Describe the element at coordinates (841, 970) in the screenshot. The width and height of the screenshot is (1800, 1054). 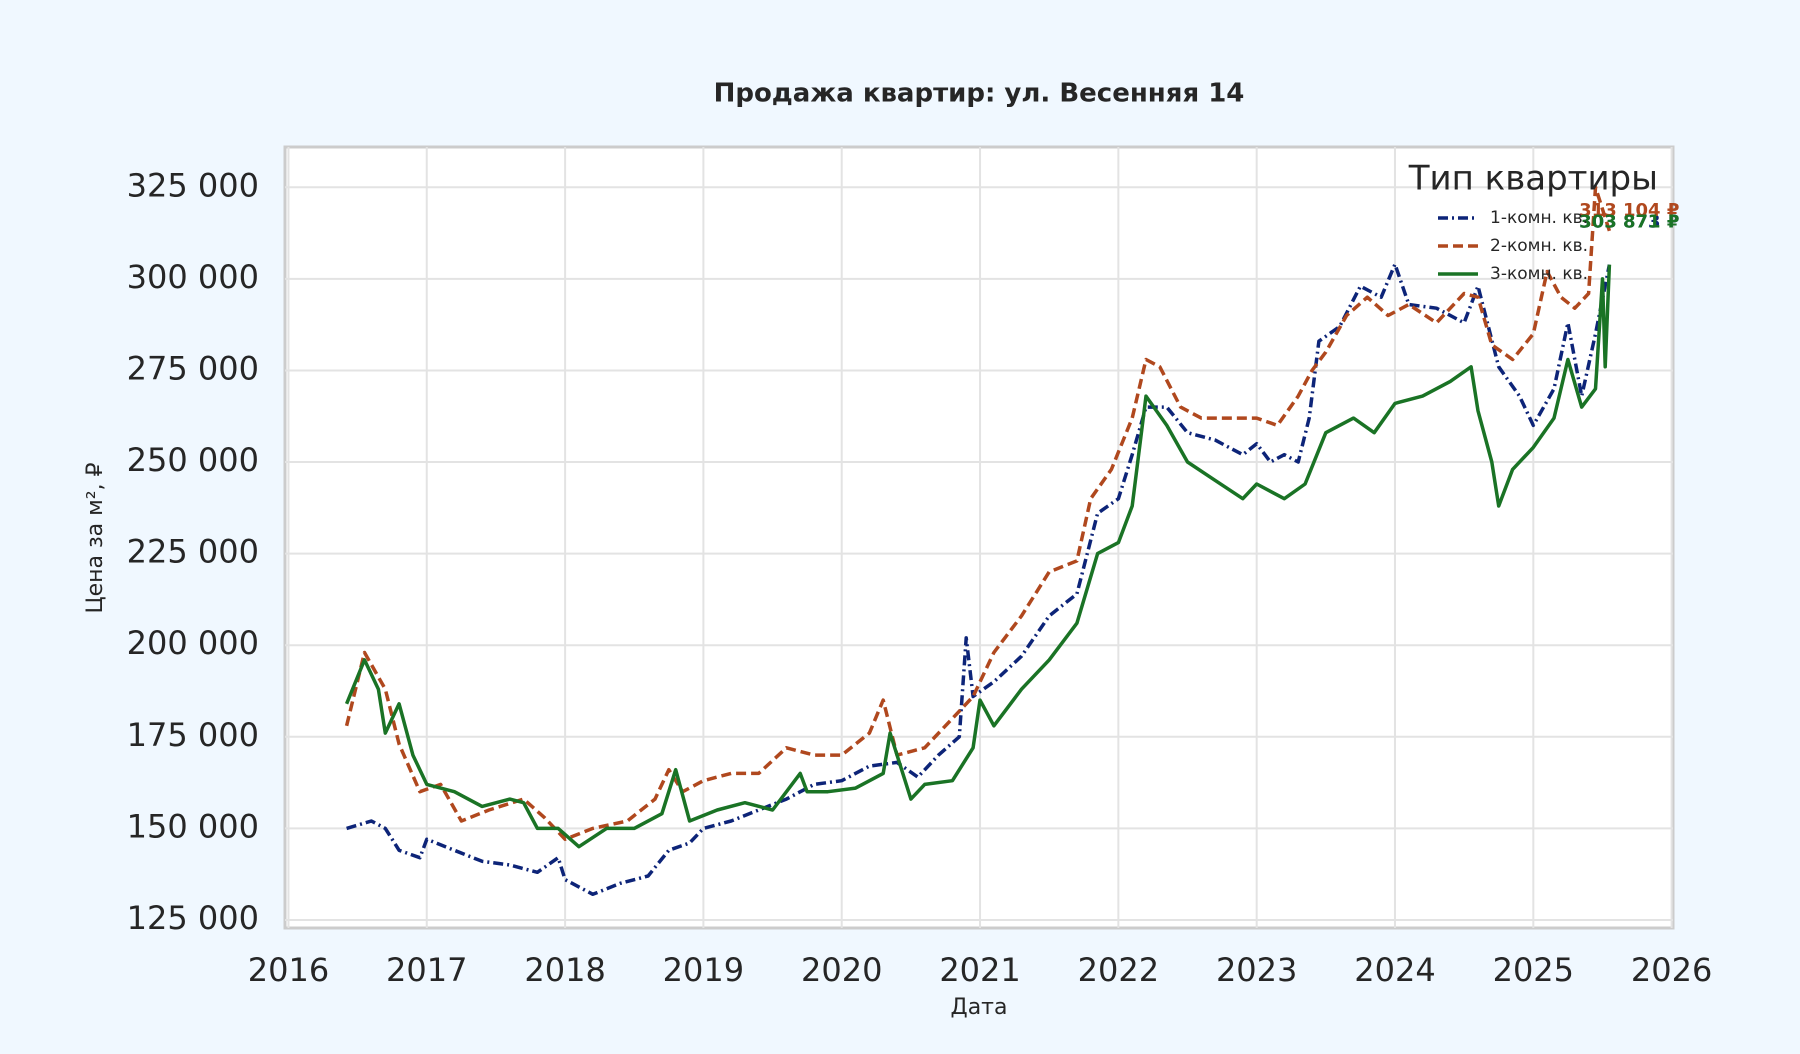
I see `x-tick-label: 2020` at that location.